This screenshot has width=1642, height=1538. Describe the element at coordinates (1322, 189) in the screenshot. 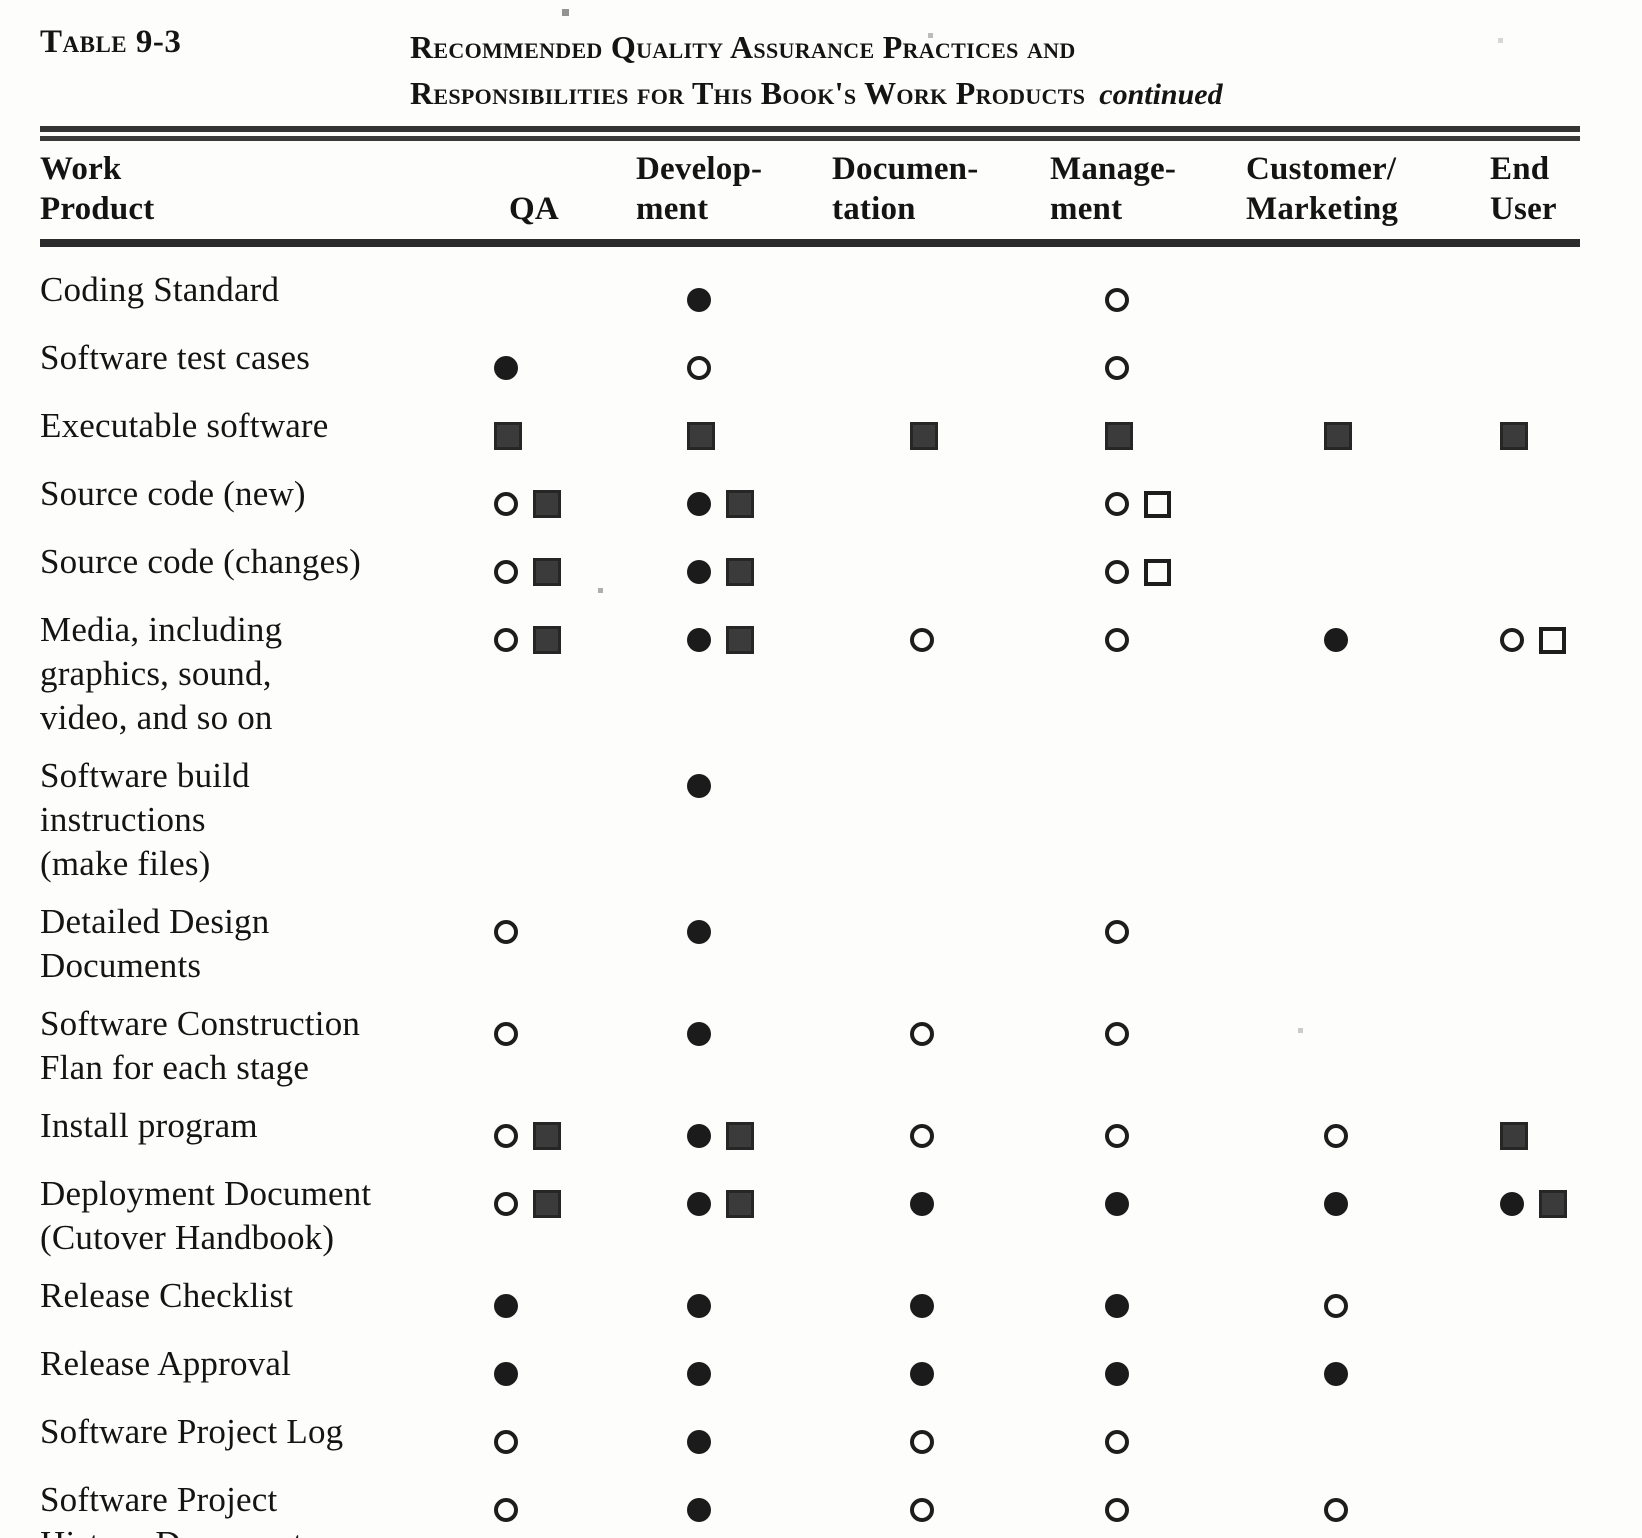

I see `column-header-customer-marketing: Customer/ Marketing` at that location.